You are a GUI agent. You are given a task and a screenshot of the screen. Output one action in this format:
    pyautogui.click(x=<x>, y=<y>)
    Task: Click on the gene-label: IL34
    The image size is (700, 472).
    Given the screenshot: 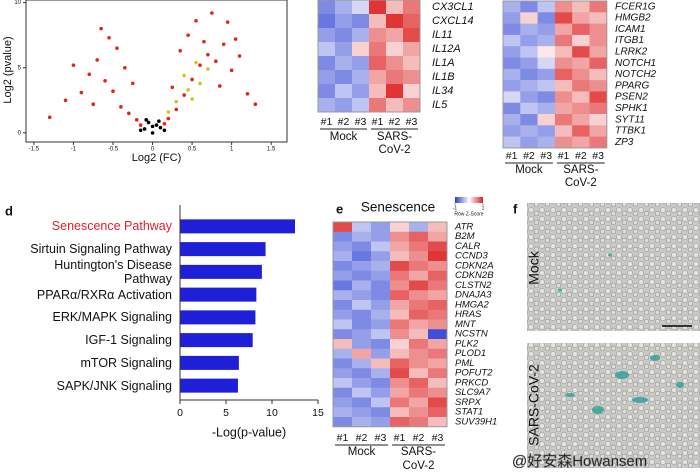 What is the action you would take?
    pyautogui.click(x=442, y=91)
    